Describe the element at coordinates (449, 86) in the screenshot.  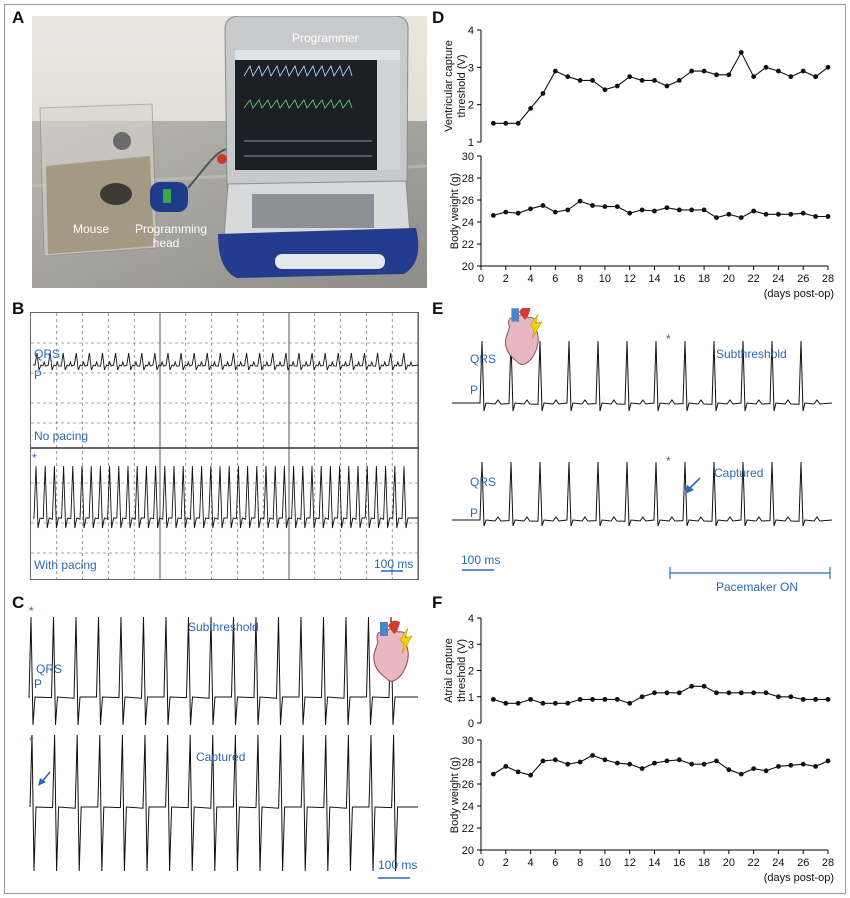
I see `y-axis-label-line: Ventricular capture` at that location.